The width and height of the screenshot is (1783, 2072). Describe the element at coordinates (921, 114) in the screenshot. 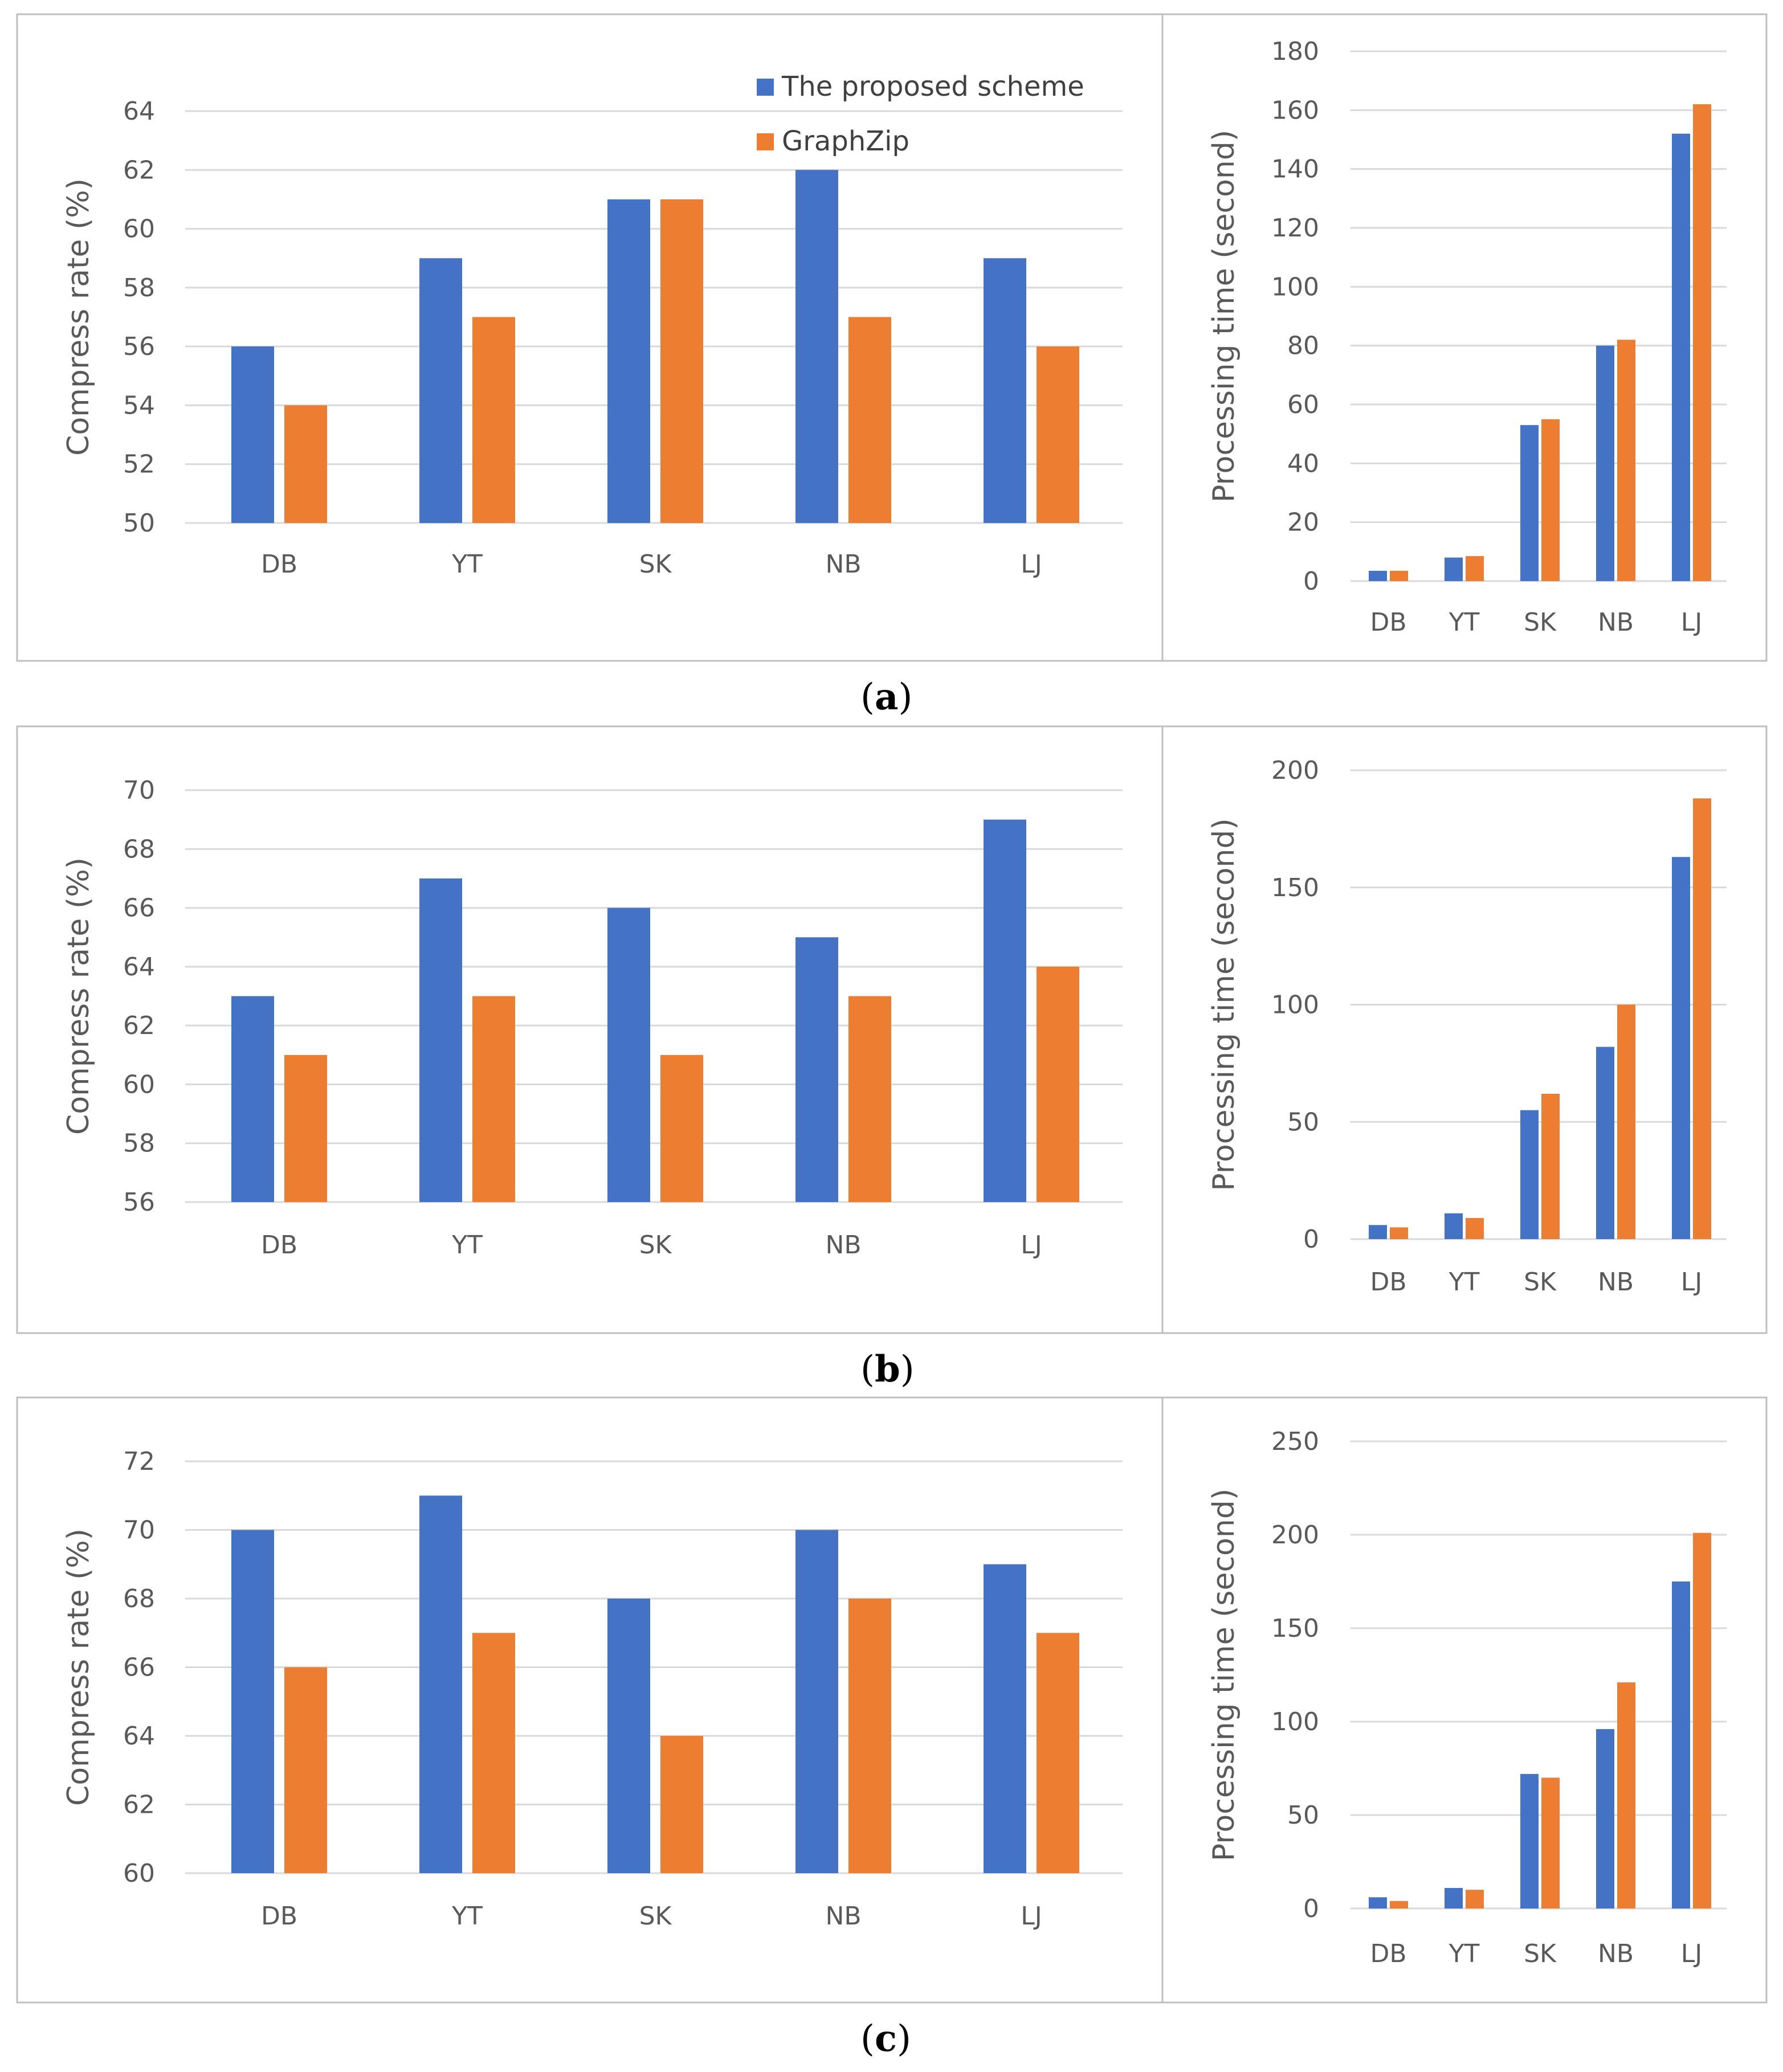

I see `legend: The proposed scheme GraphZip` at that location.